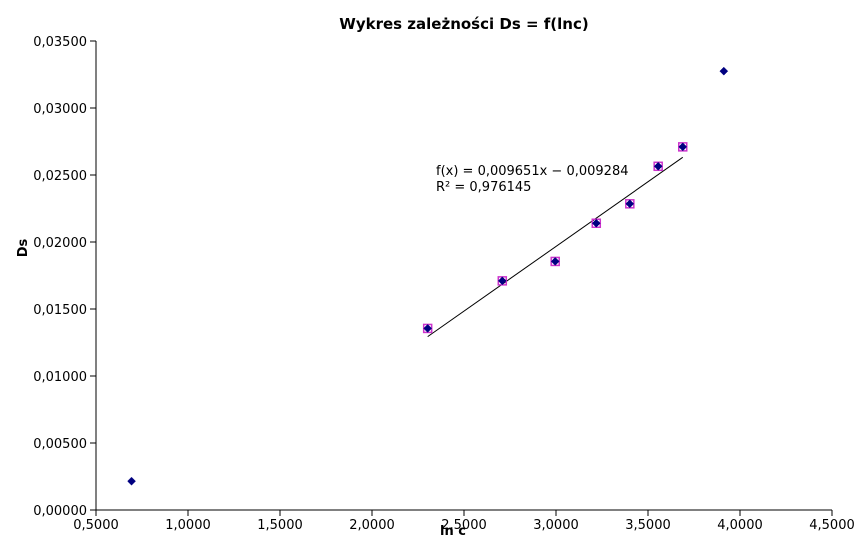 Image resolution: width=866 pixels, height=548 pixels. What do you see at coordinates (60, 377) in the screenshot?
I see `y-tick-label: 0,01000` at bounding box center [60, 377].